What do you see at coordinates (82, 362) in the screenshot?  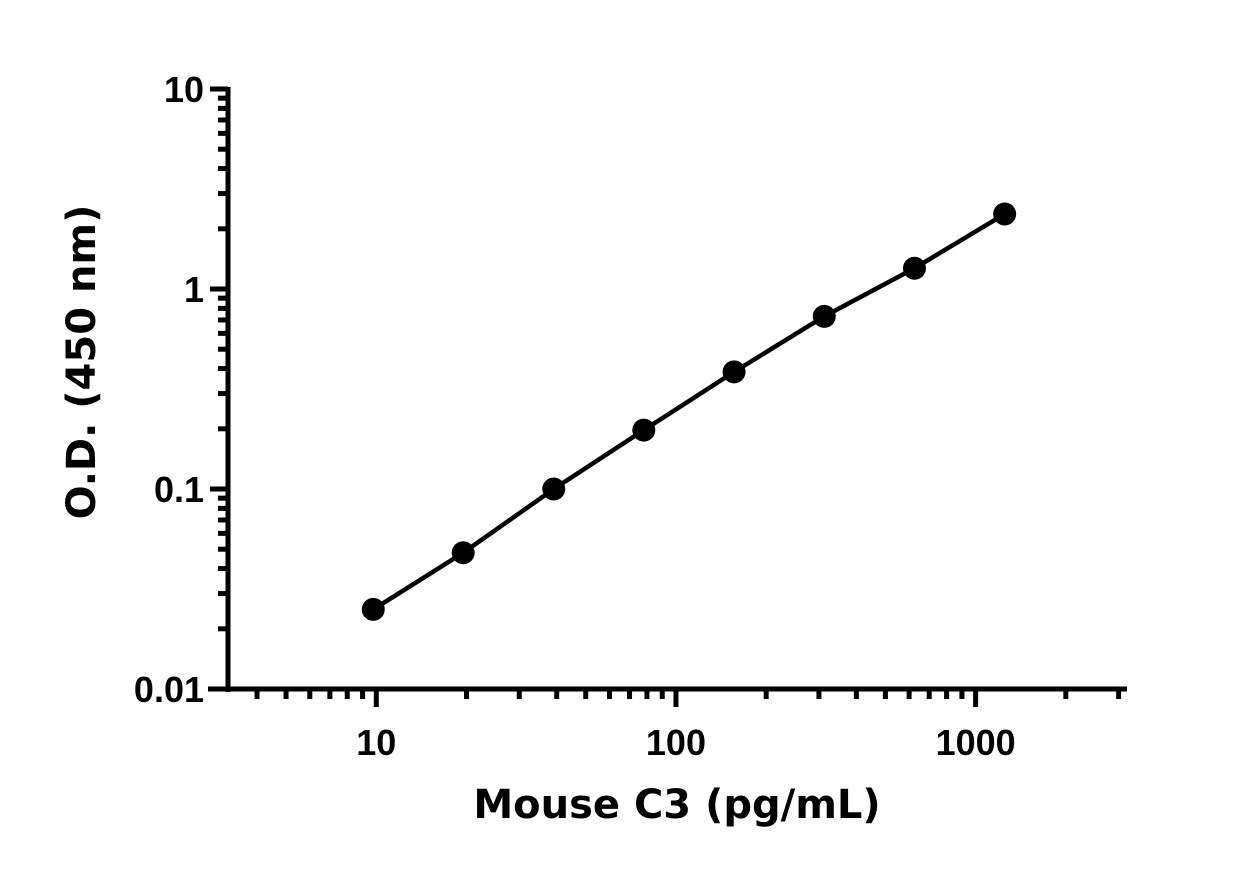 I see `y-axis-title: O.D. (450 nm)` at bounding box center [82, 362].